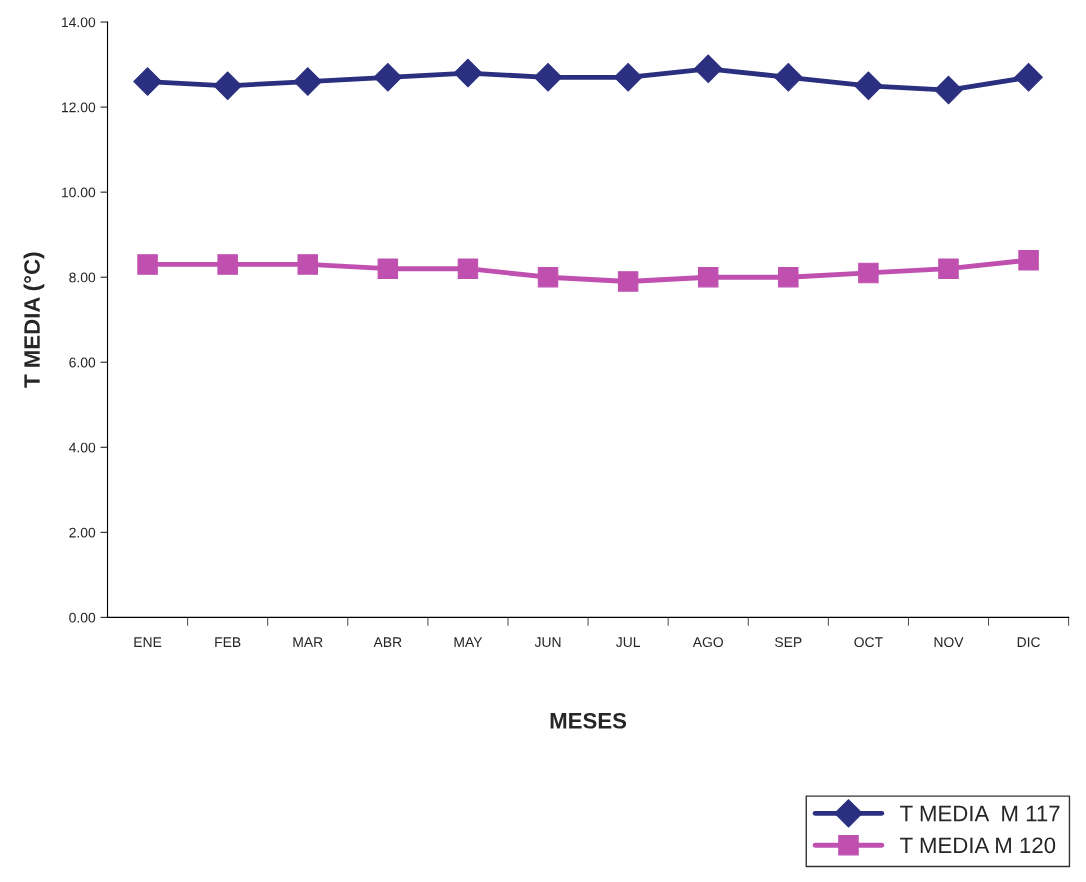 This screenshot has width=1086, height=882. What do you see at coordinates (788, 642) in the screenshot?
I see `x-tick-label: SEP` at bounding box center [788, 642].